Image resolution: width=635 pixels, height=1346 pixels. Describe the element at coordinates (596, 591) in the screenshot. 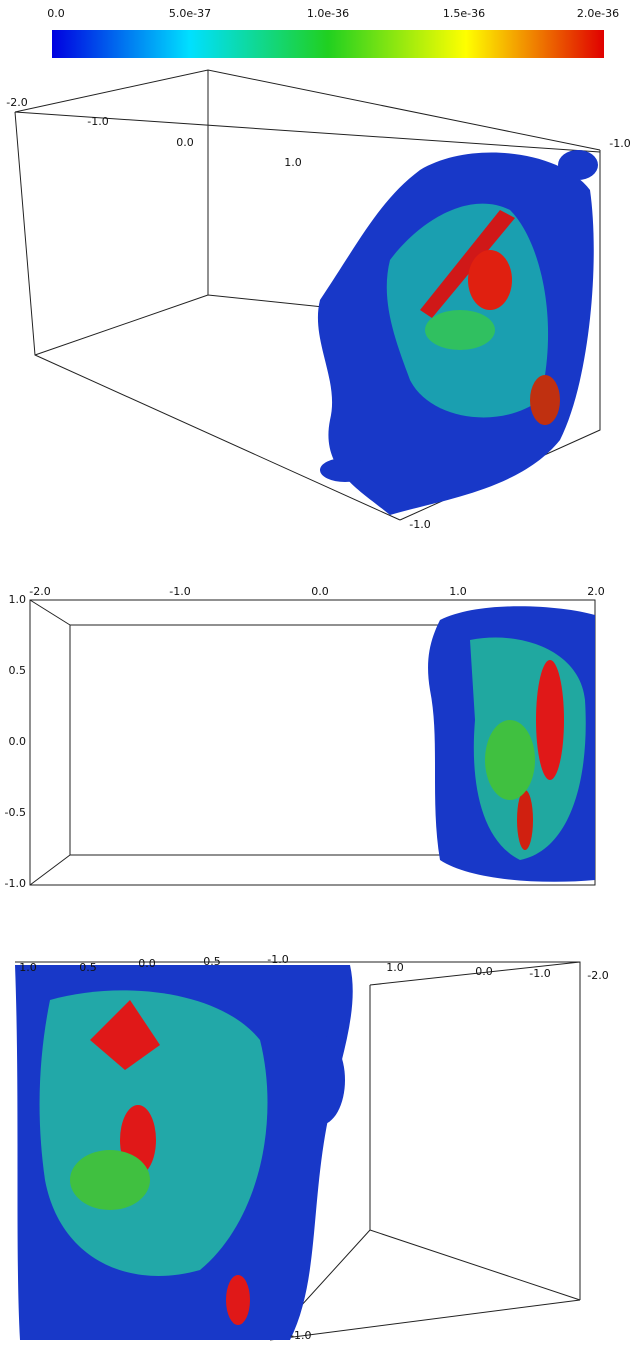

I see `axis-label: 2.0` at that location.